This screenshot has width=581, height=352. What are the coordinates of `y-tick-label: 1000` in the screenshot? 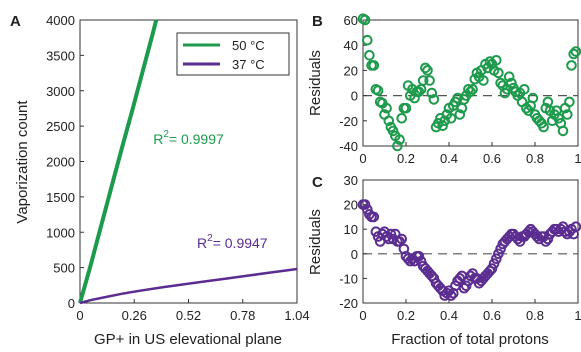 It's located at (60, 232).